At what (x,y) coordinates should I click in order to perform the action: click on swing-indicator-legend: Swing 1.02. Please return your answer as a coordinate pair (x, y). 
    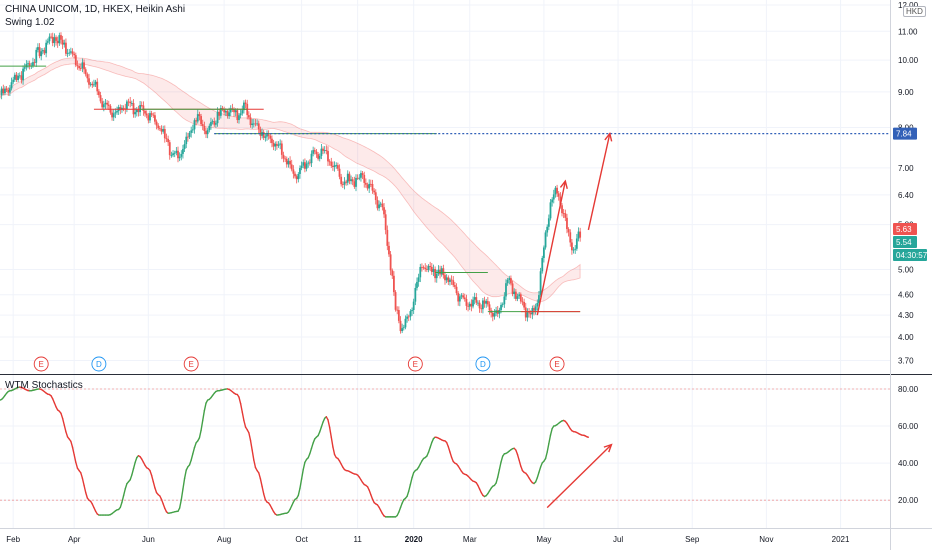
    Looking at the image, I should click on (30, 22).